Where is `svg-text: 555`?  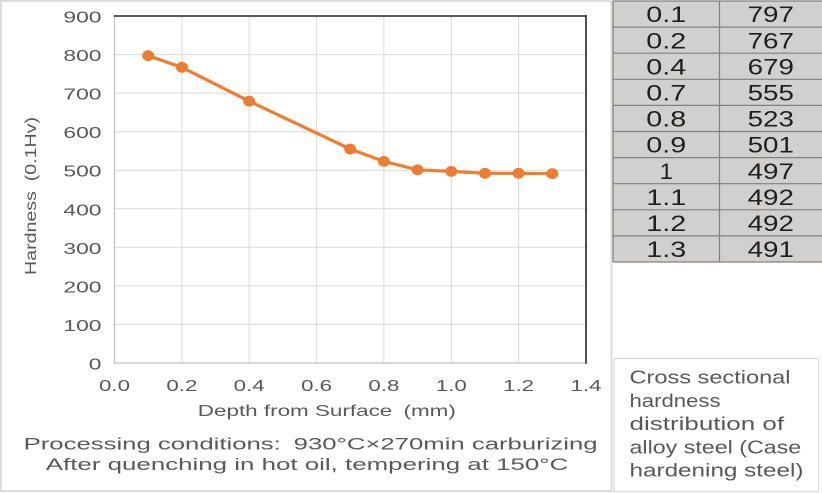 svg-text: 555 is located at coordinates (771, 93).